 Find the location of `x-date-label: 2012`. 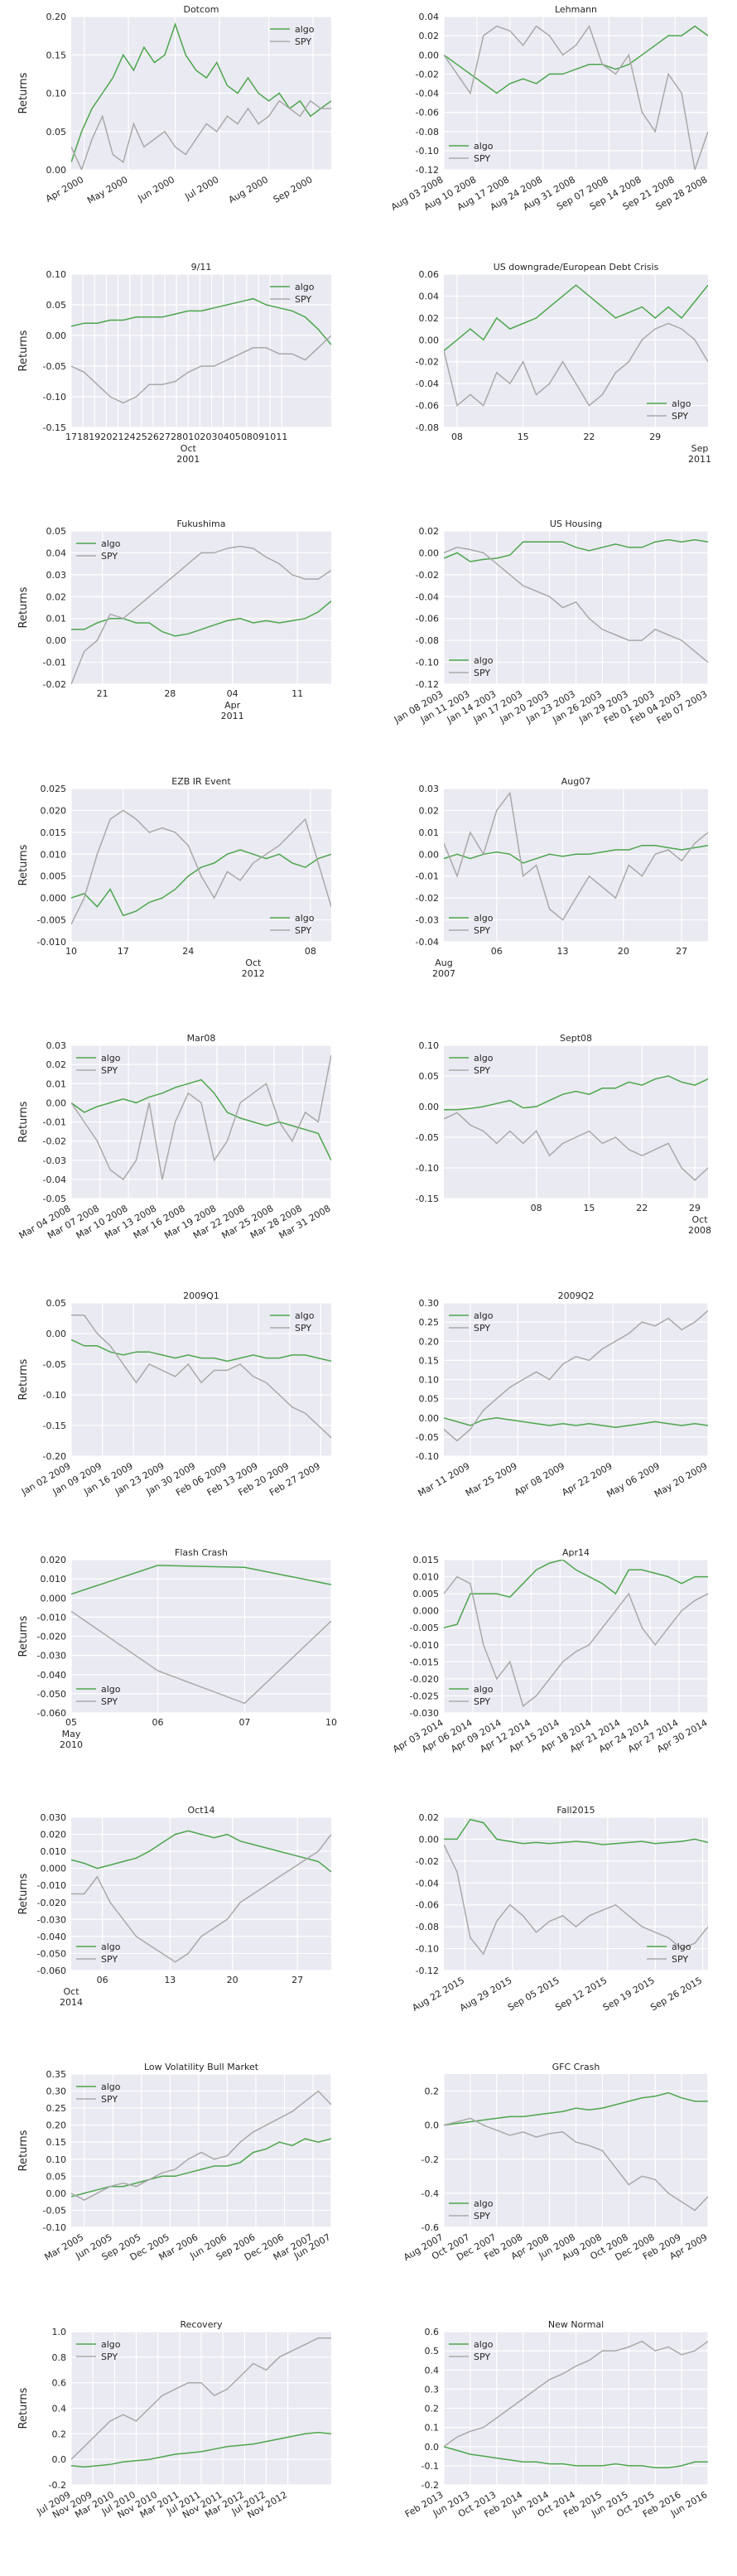

x-date-label: 2012 is located at coordinates (253, 973).